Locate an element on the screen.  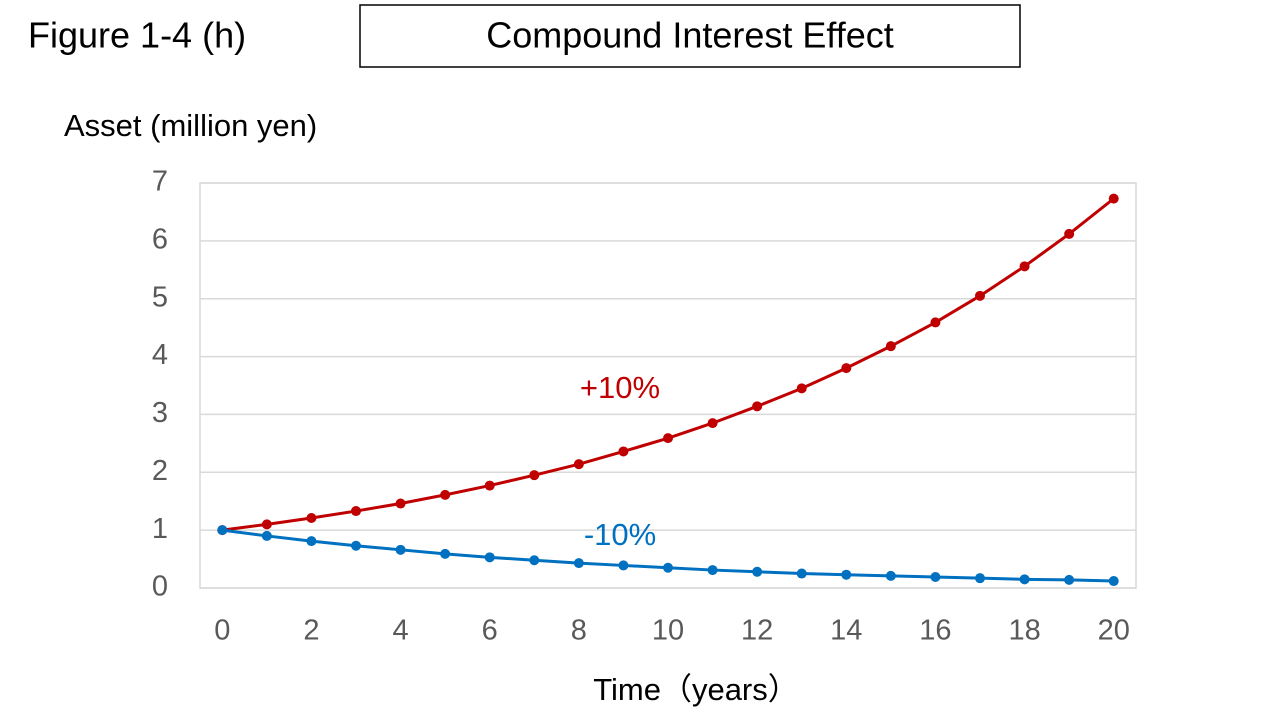
x-tick-label: 8 is located at coordinates (579, 631).